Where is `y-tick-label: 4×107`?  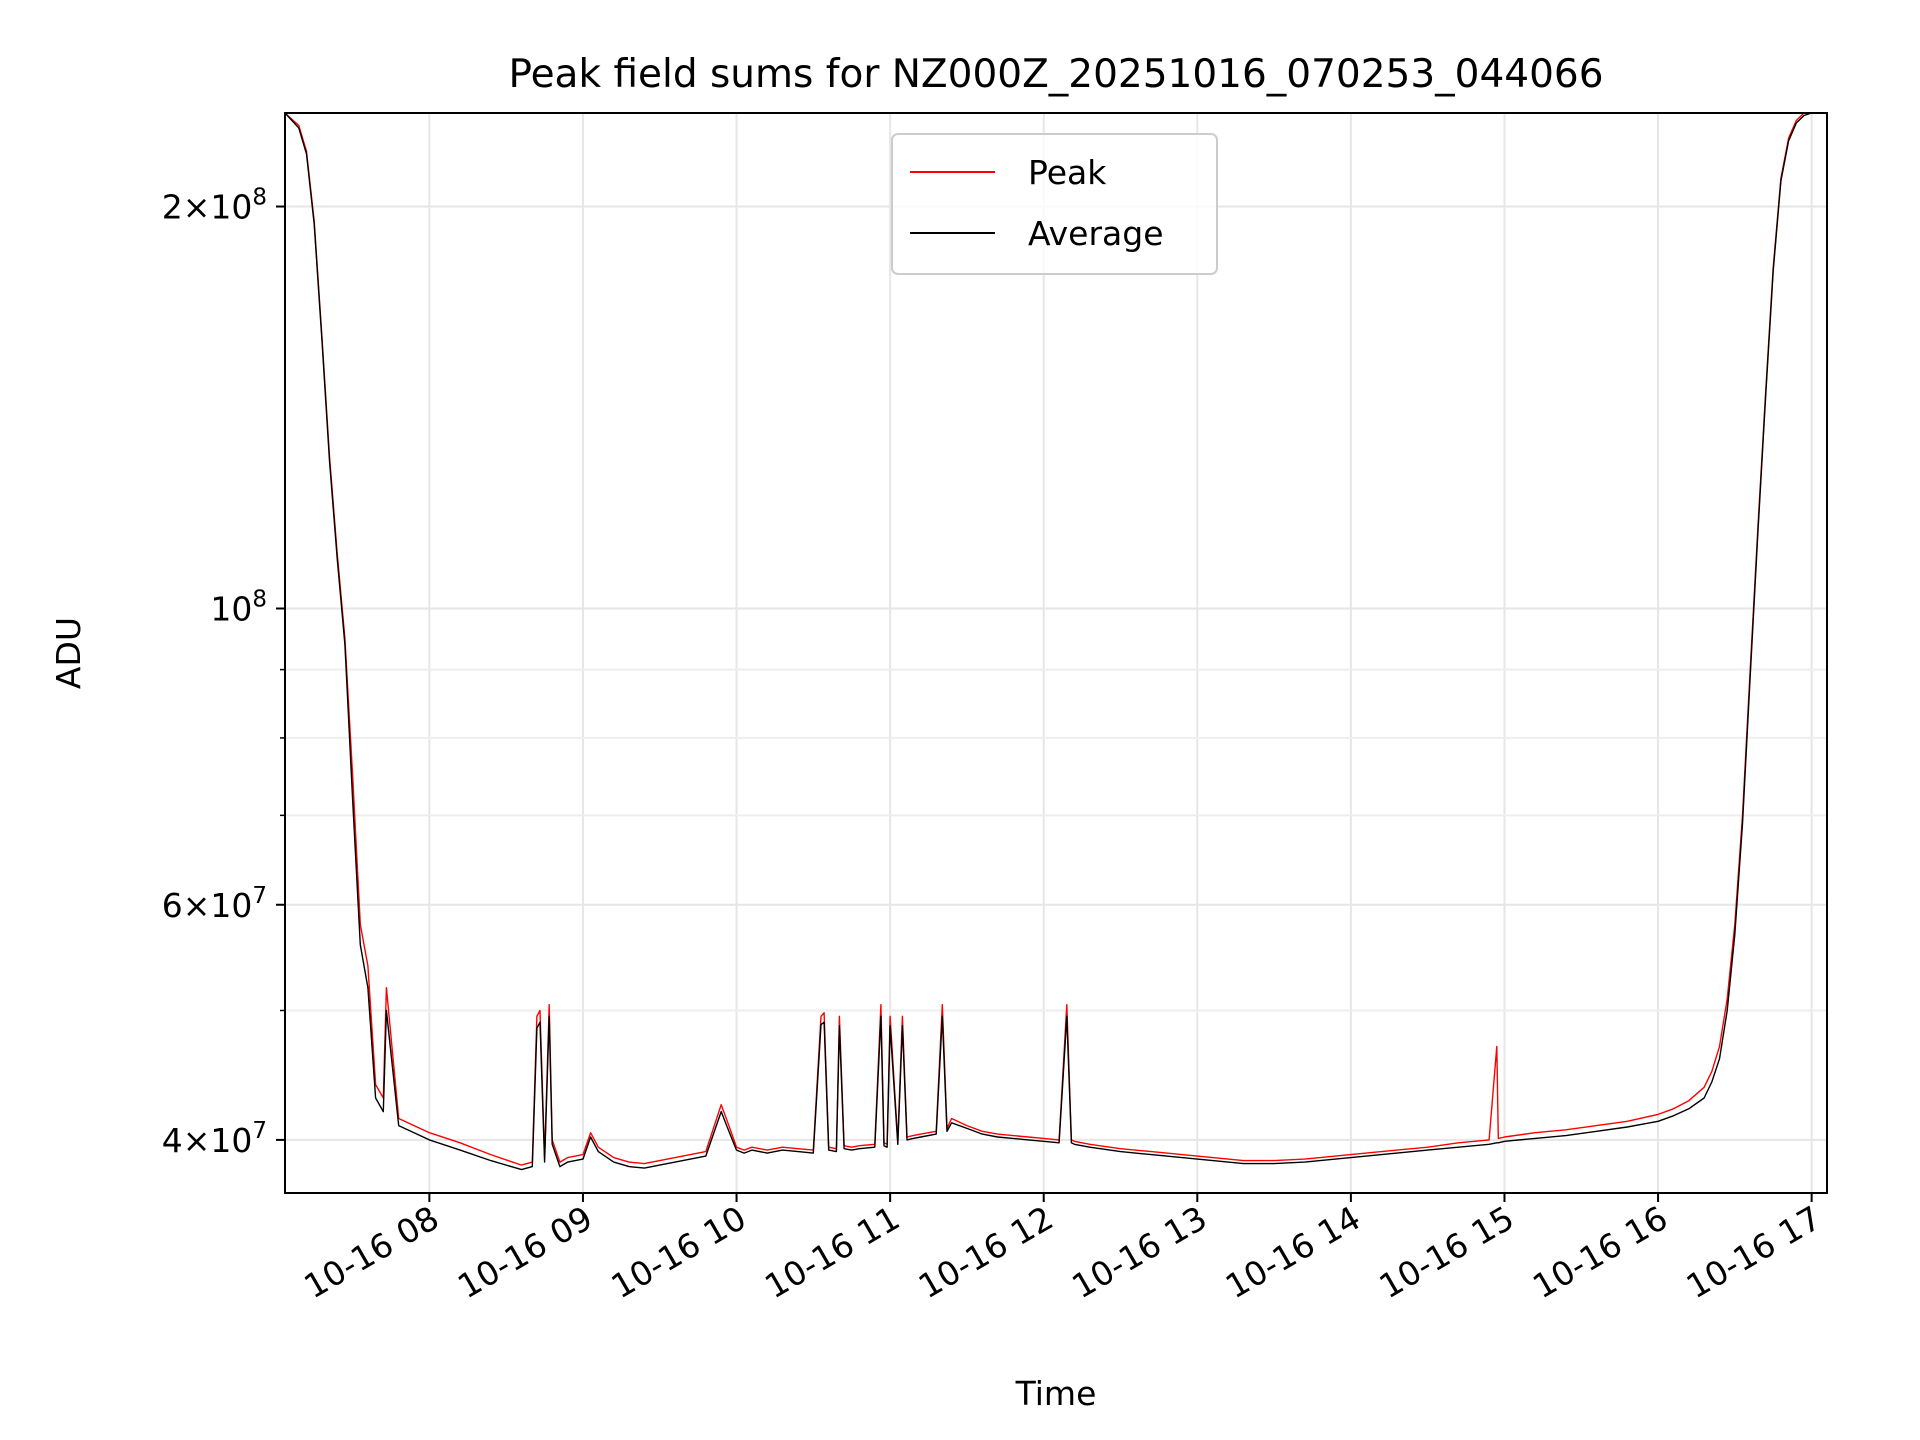 y-tick-label: 4×107 is located at coordinates (214, 1139).